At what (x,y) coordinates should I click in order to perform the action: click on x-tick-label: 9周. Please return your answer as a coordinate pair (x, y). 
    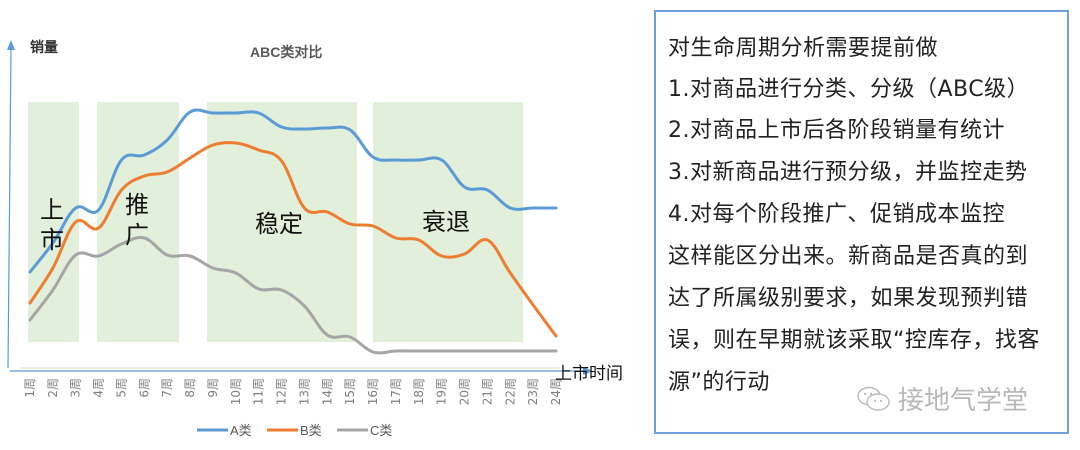
    Looking at the image, I should click on (213, 388).